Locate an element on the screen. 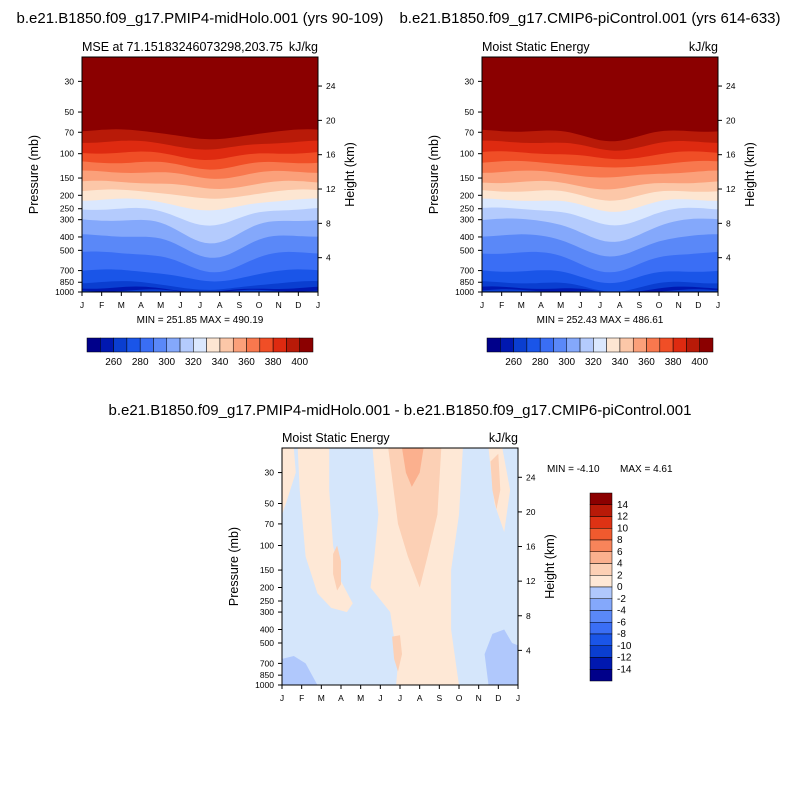  colorbar-label: 380 is located at coordinates (673, 362).